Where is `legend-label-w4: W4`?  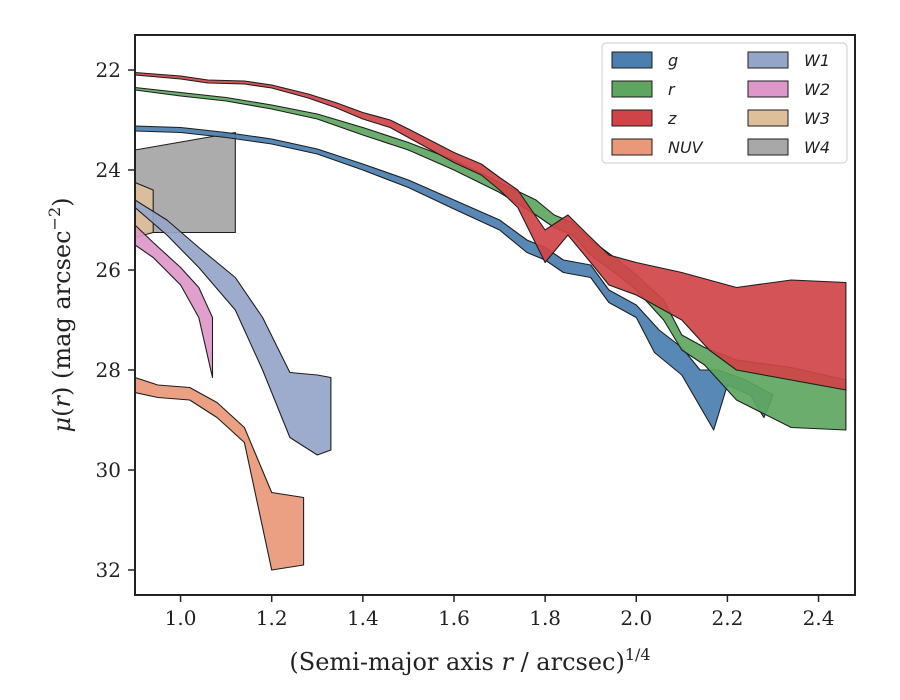 legend-label-w4: W4 is located at coordinates (817, 147).